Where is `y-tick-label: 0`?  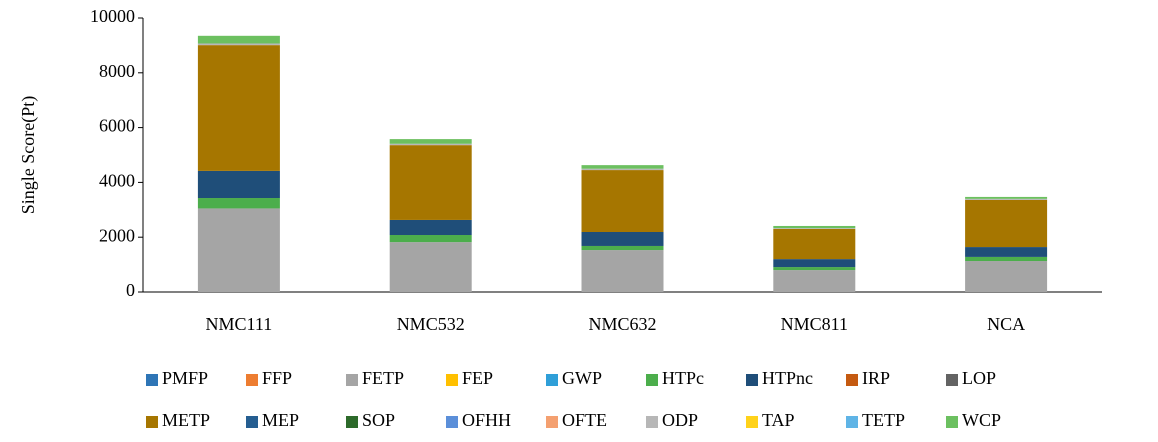
y-tick-label: 0 is located at coordinates (130, 290).